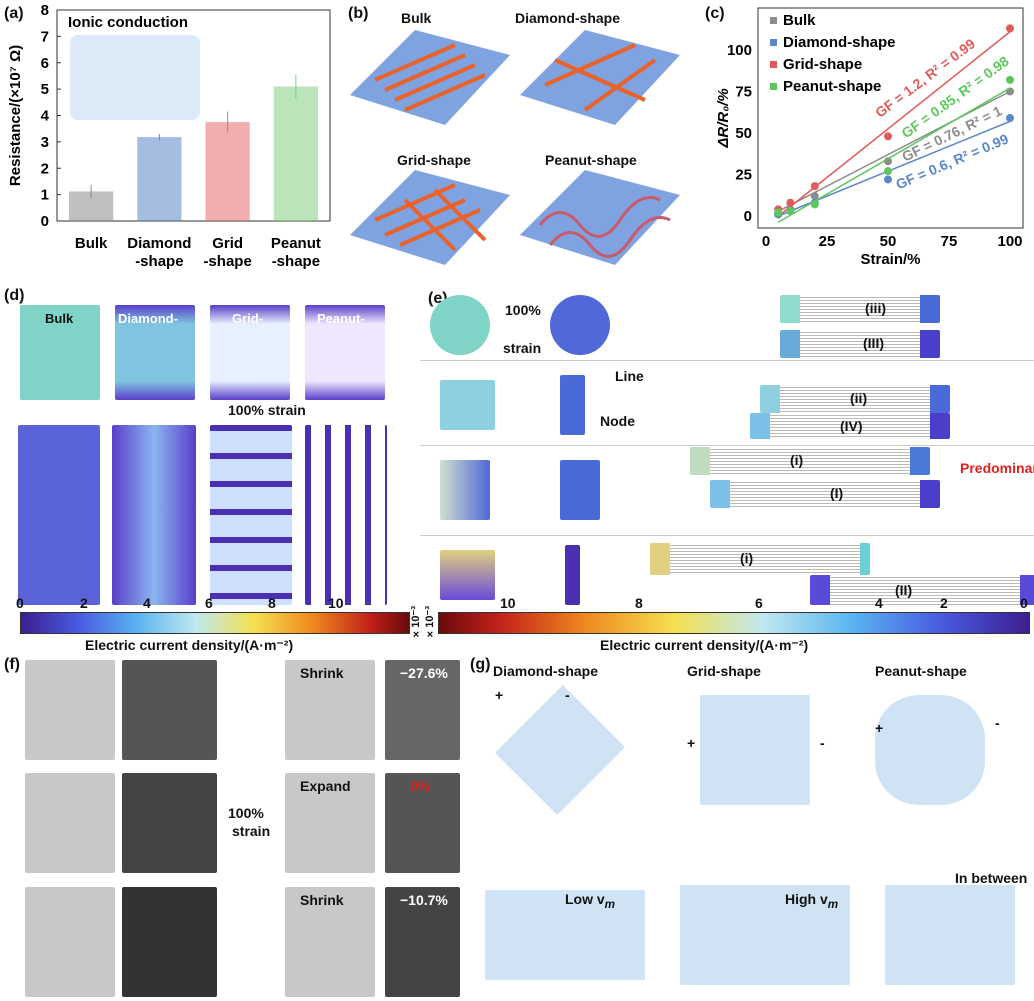 The height and width of the screenshot is (1001, 1034). I want to click on category-label: Diamond, so click(159, 243).